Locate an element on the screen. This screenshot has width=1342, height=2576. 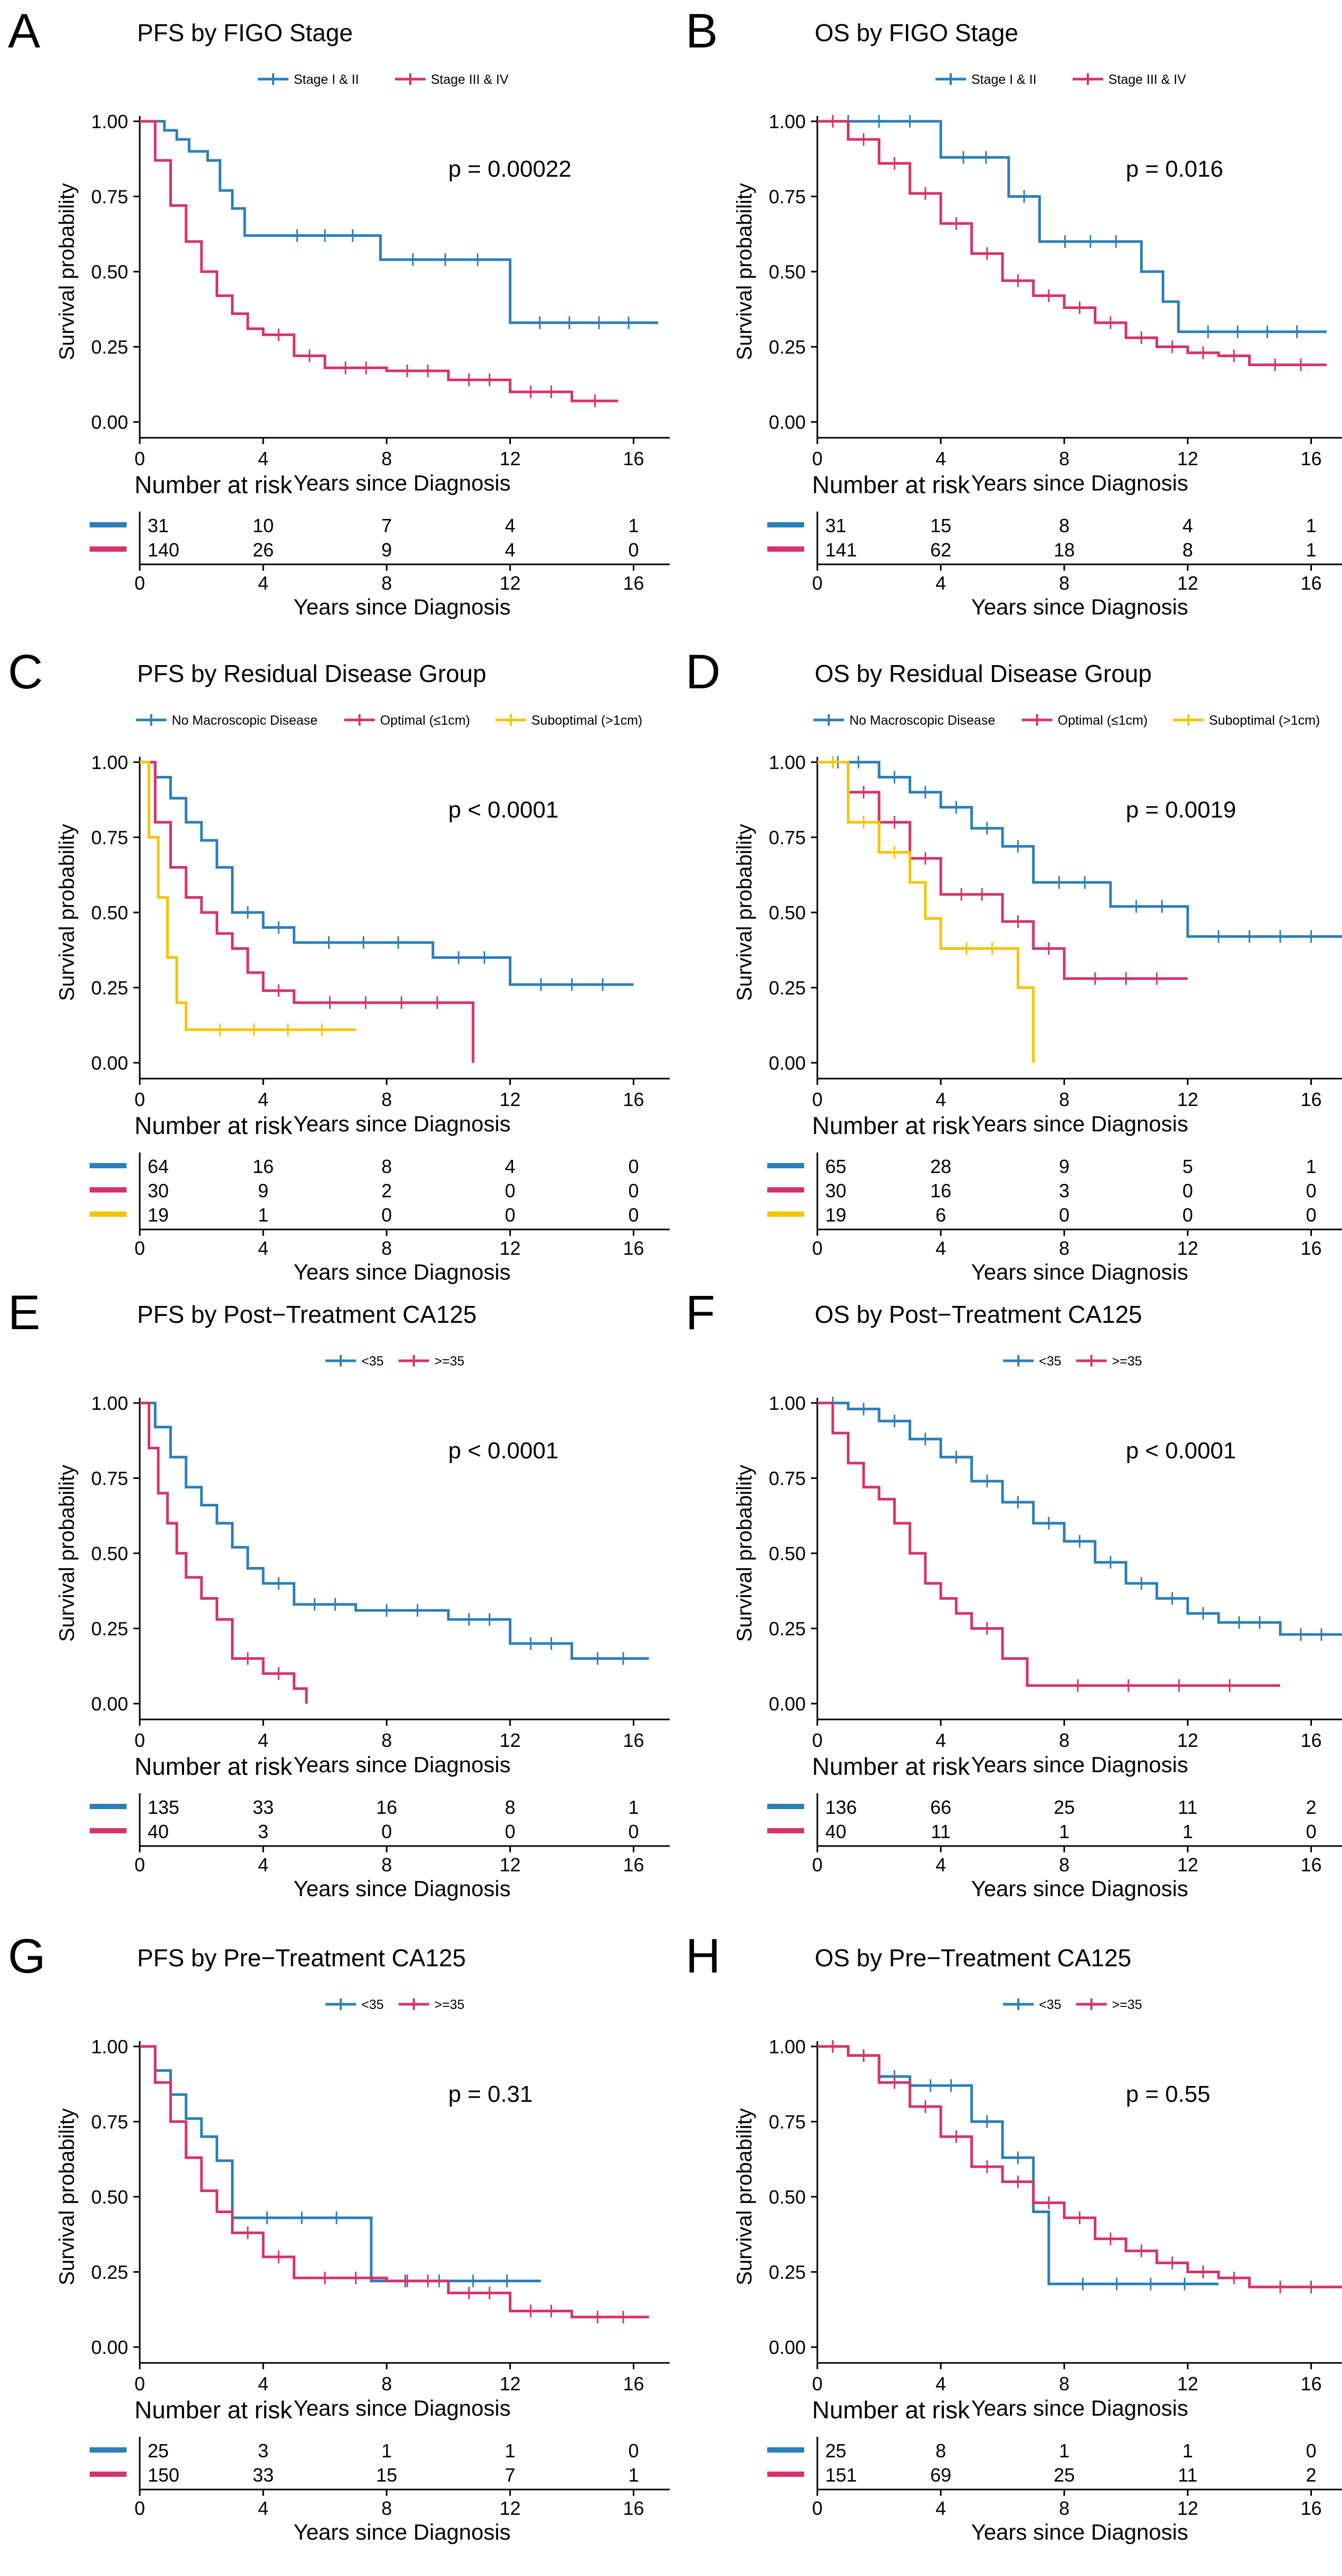
y-tick-label: 0.50 is located at coordinates (109, 272).